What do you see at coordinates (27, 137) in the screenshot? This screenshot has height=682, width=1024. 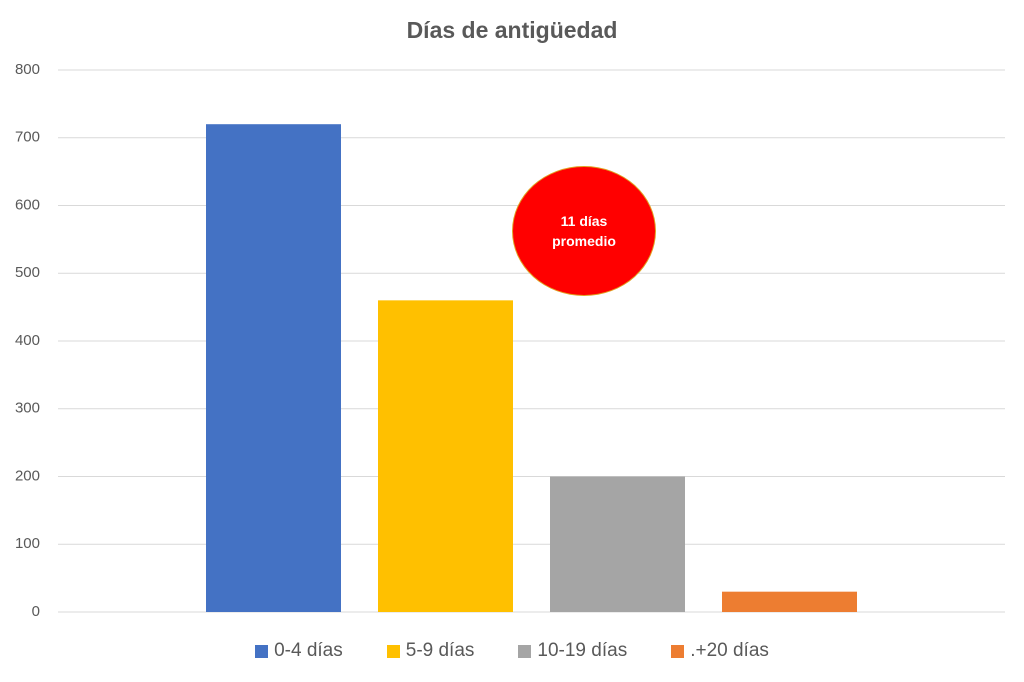 I see `y-tick-label: 700` at bounding box center [27, 137].